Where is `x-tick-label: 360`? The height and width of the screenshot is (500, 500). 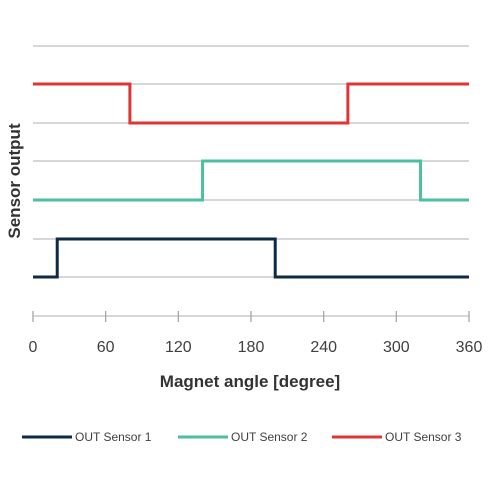
x-tick-label: 360 is located at coordinates (469, 347).